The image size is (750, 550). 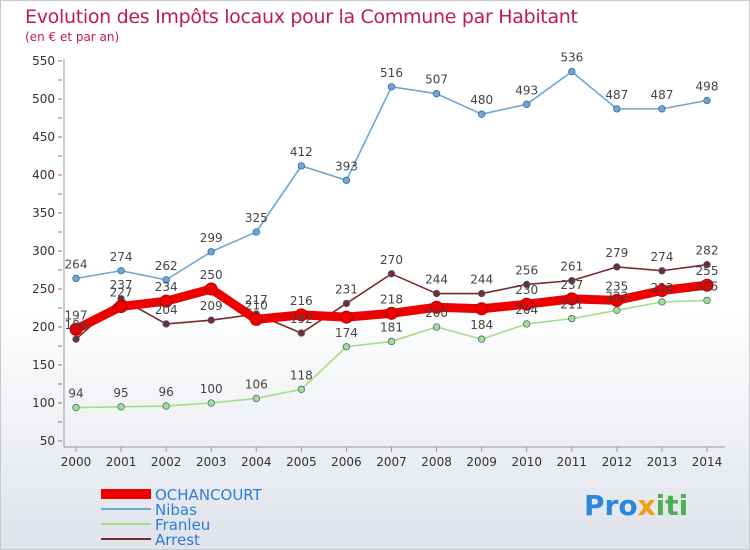 I want to click on x-tick-label: 2002, so click(x=166, y=462).